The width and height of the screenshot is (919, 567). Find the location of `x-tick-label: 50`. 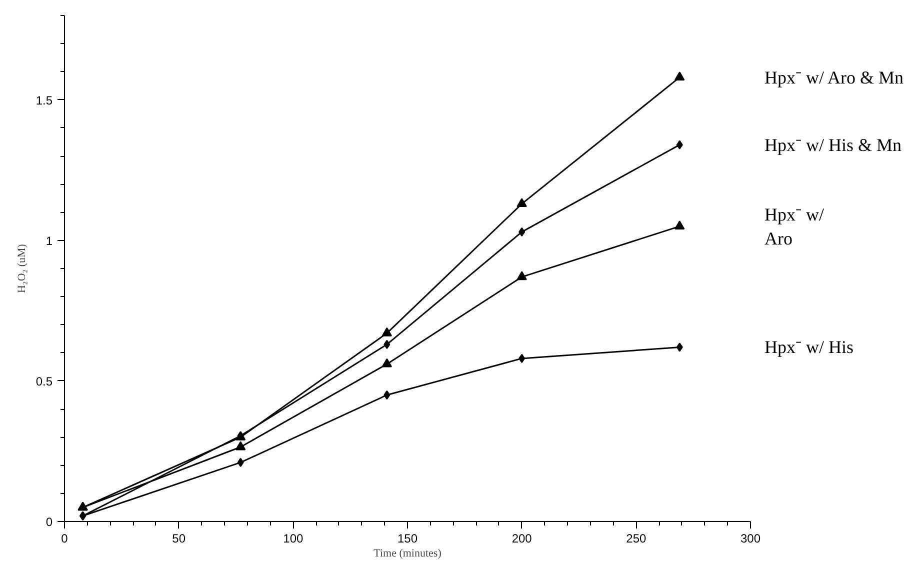

x-tick-label: 50 is located at coordinates (179, 539).